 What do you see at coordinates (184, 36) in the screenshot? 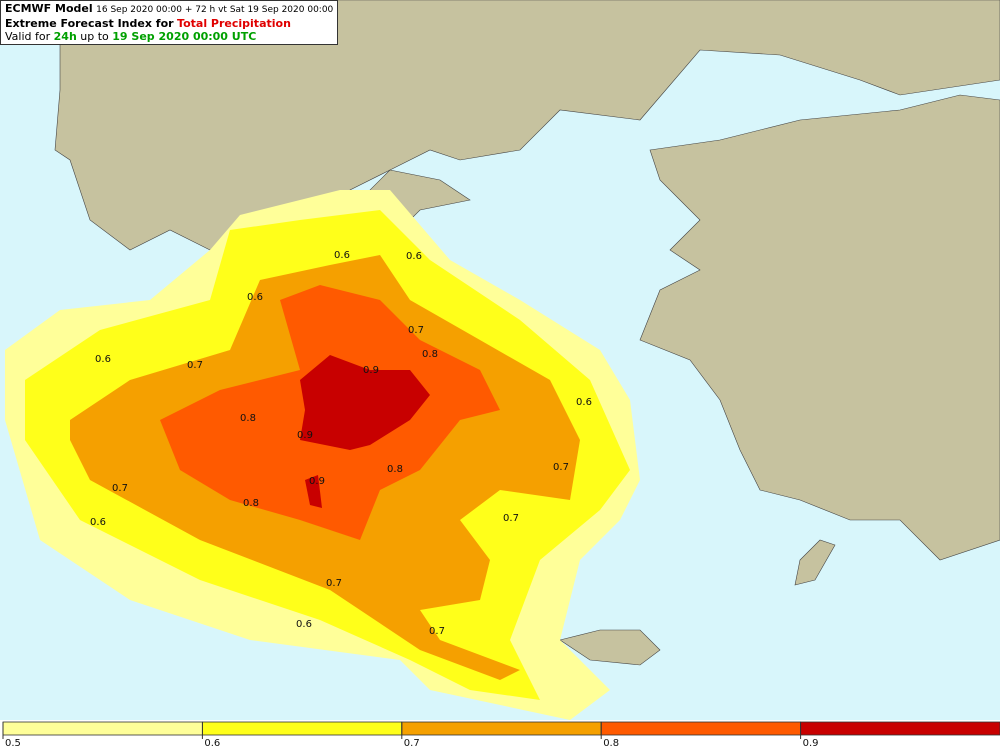
I see `valid-time: 19 Sep 2020 00:00 UTC` at bounding box center [184, 36].